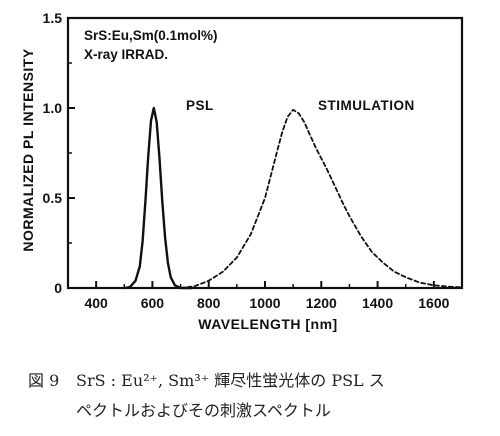  What do you see at coordinates (53, 198) in the screenshot?
I see `y-tick-label: 0.5` at bounding box center [53, 198].